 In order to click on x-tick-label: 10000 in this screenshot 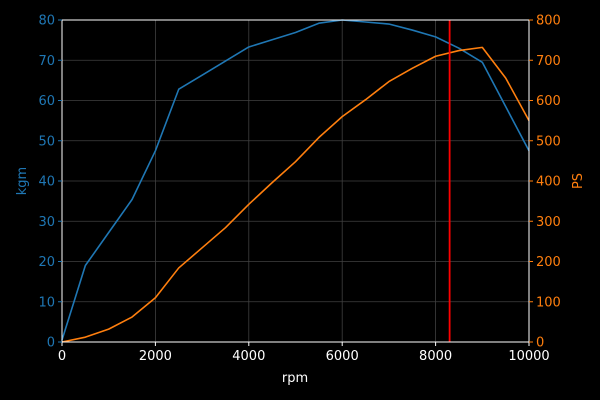, I will do `click(528, 356)`.